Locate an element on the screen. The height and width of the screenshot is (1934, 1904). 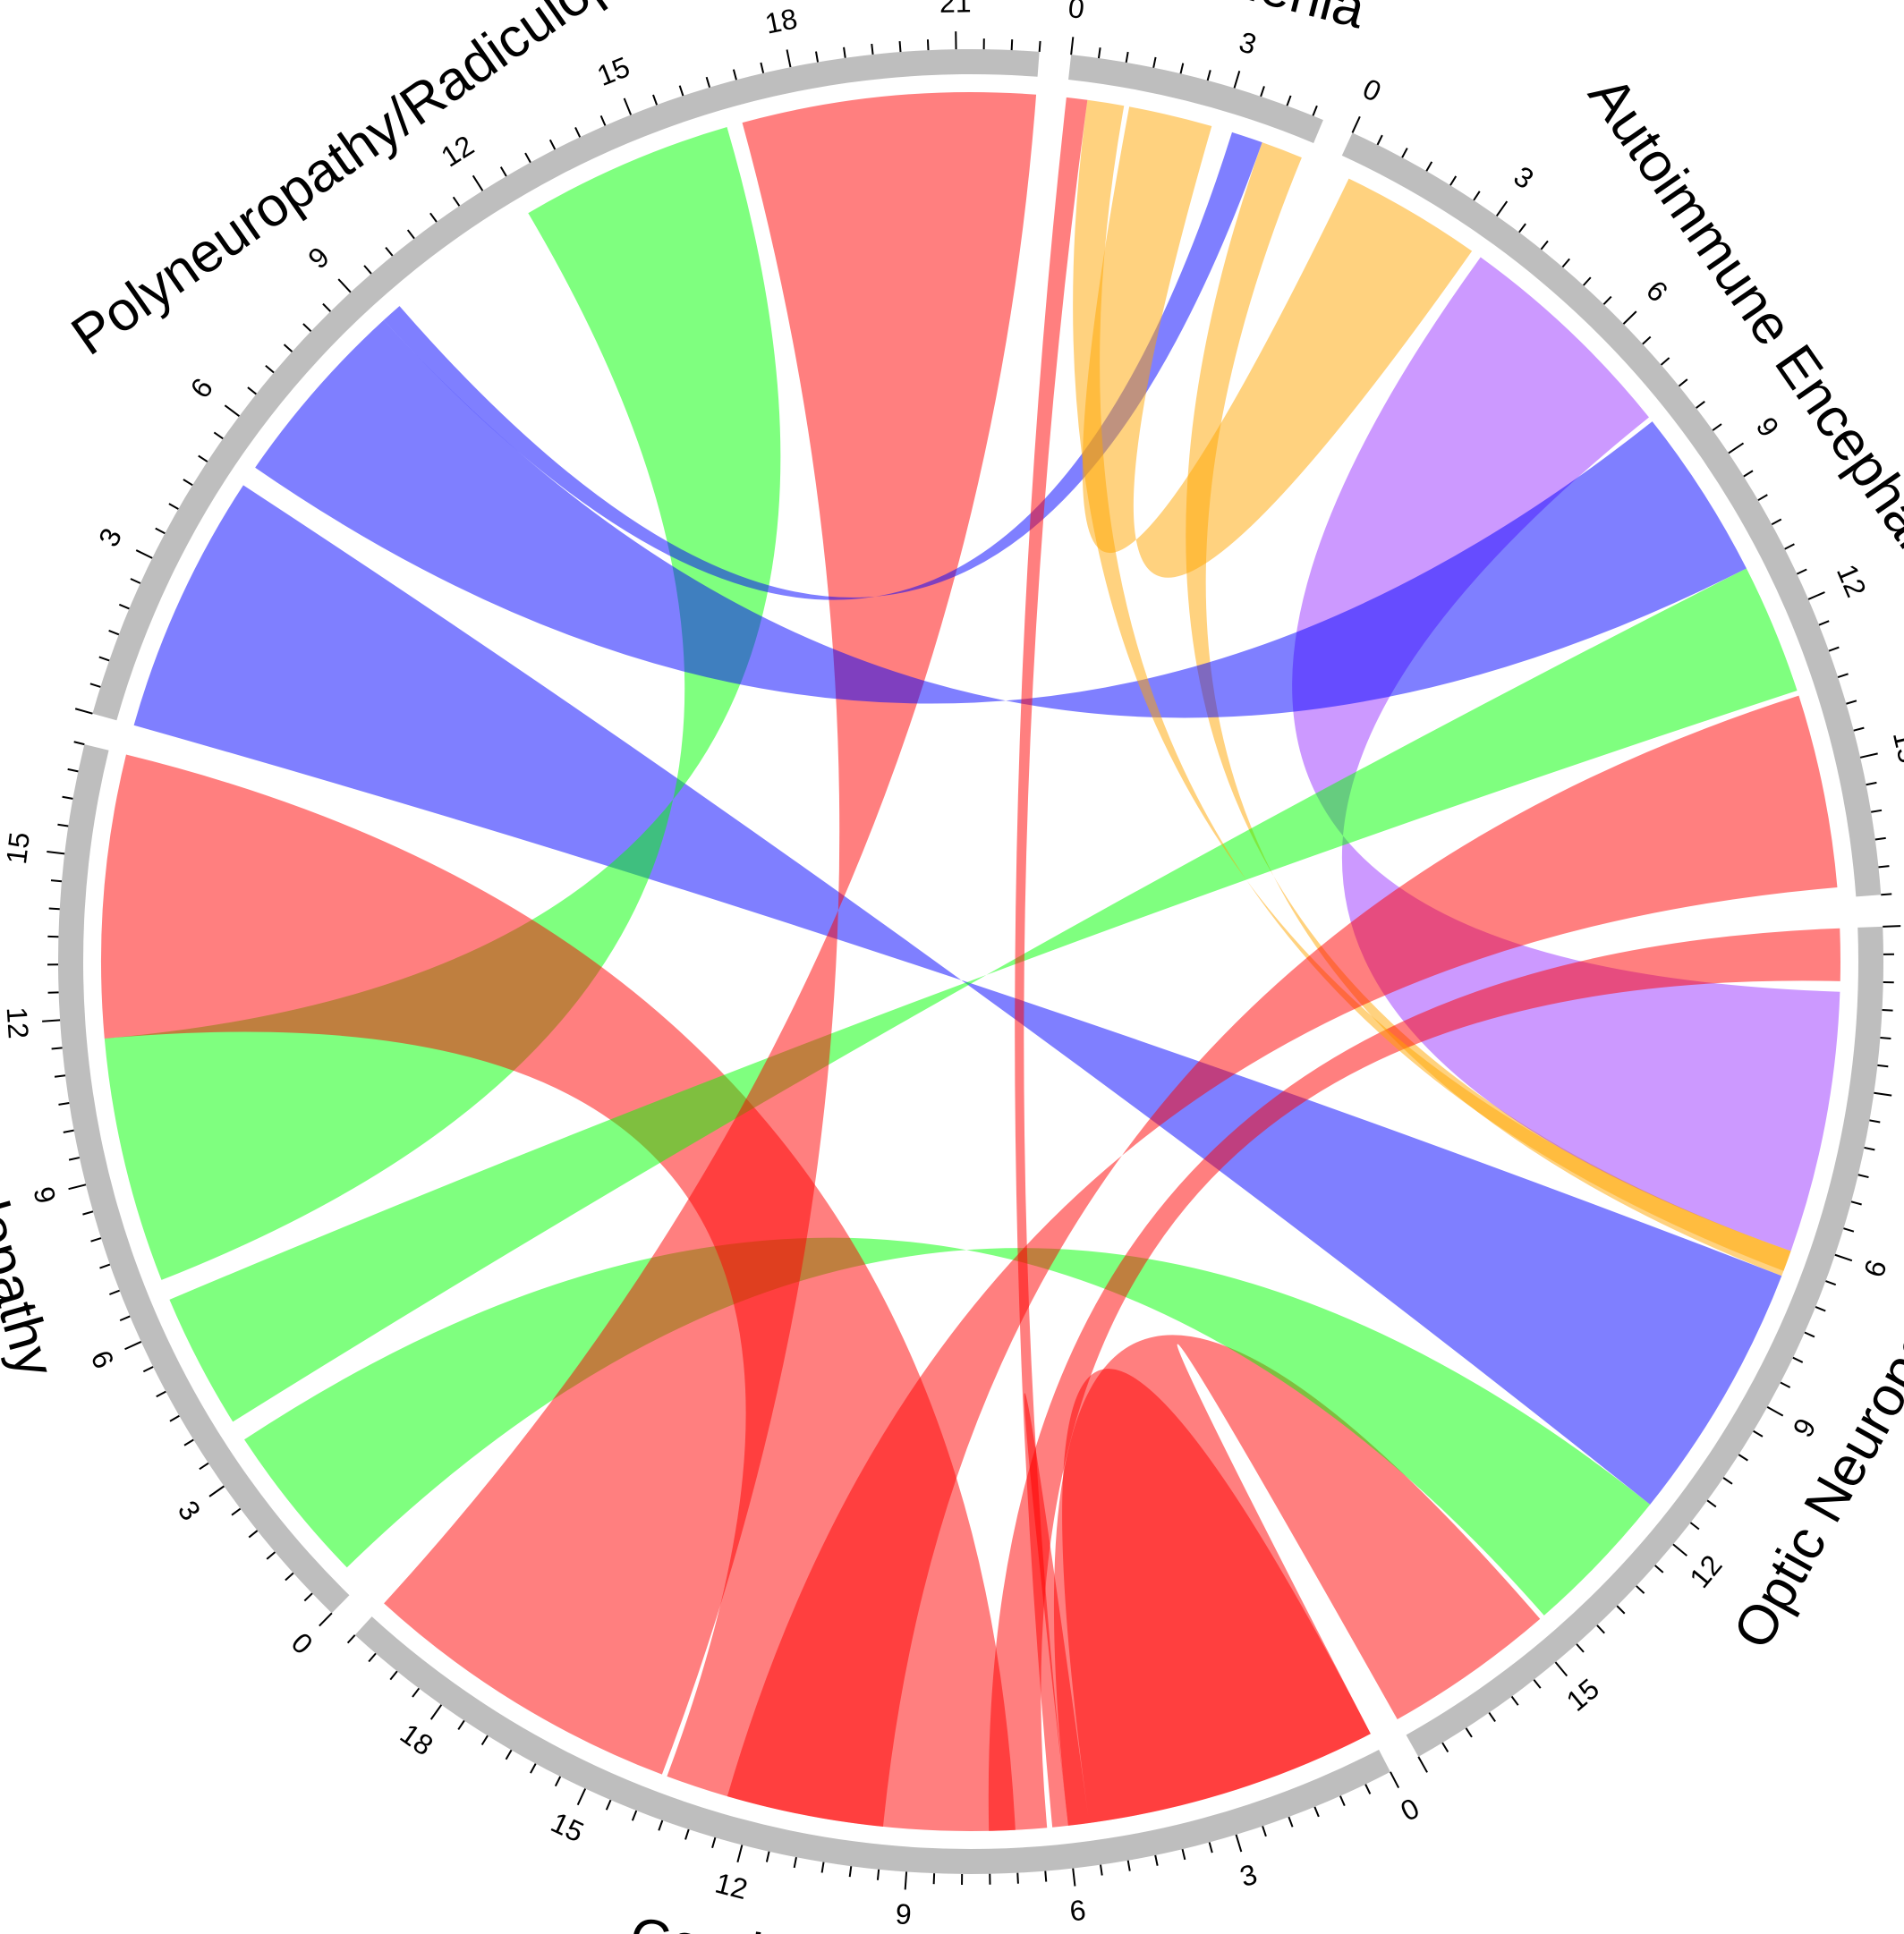
polyneuropathy-radiculopathy-tick-label: 21 is located at coordinates (956, 9).